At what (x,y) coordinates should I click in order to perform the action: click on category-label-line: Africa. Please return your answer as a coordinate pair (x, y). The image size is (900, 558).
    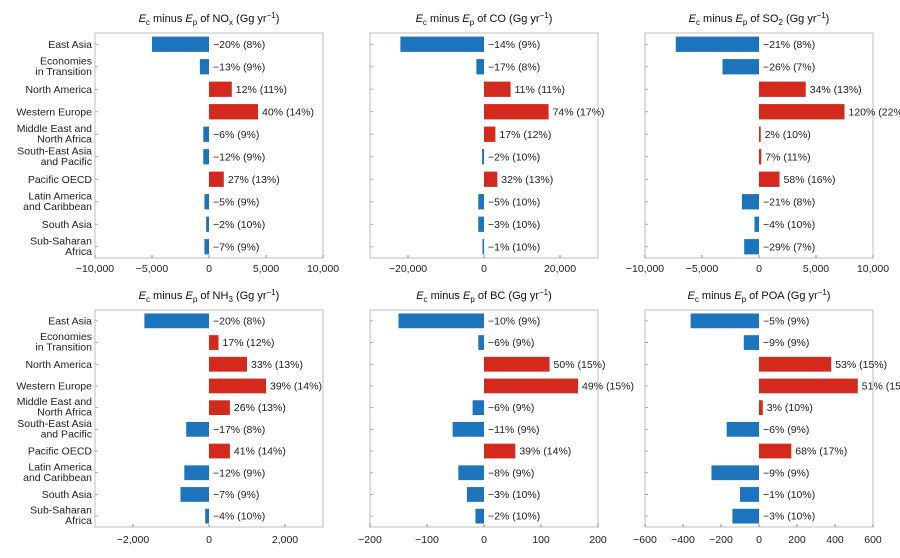
    Looking at the image, I should click on (78, 521).